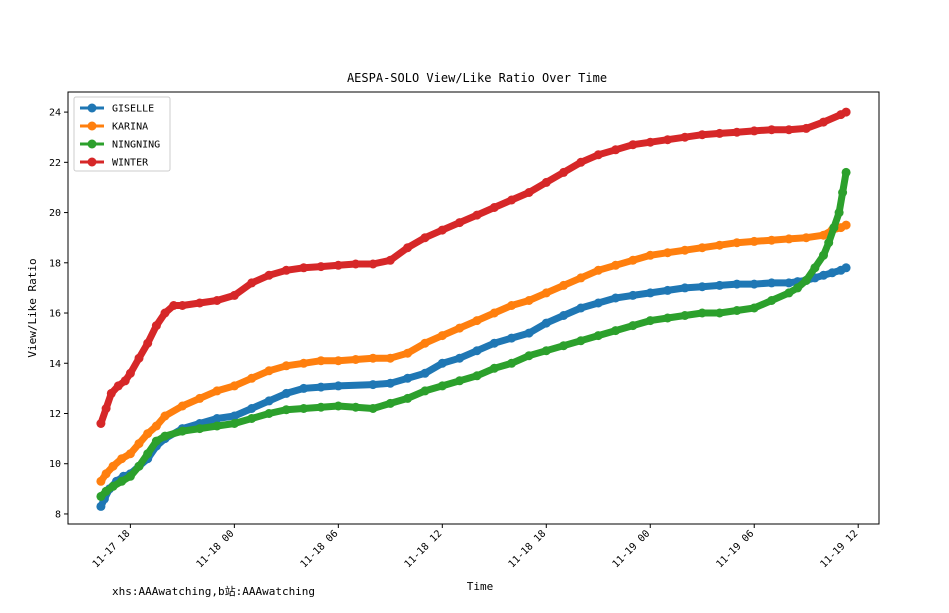  What do you see at coordinates (424, 549) in the screenshot?
I see `x-tick-label: 11-18 12` at bounding box center [424, 549].